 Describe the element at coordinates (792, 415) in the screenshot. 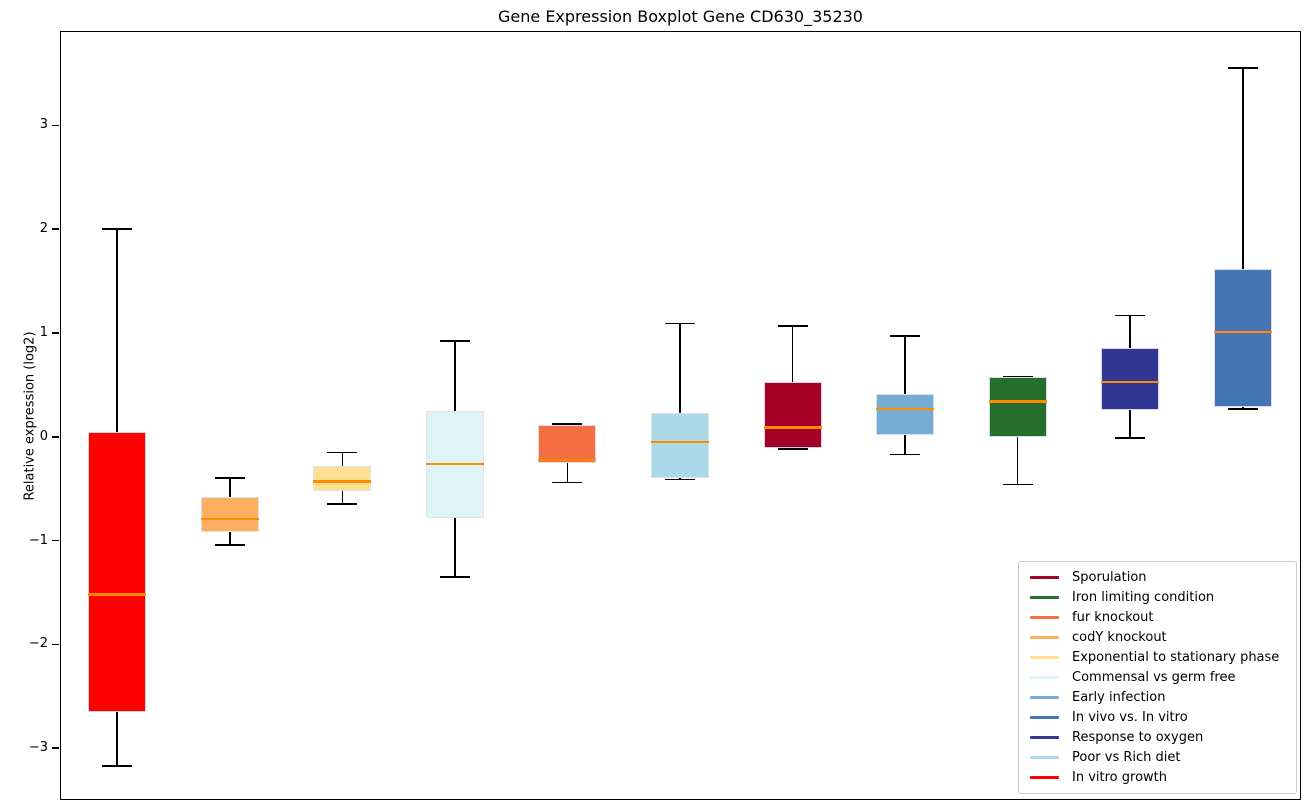

I see `box-sporulation` at that location.